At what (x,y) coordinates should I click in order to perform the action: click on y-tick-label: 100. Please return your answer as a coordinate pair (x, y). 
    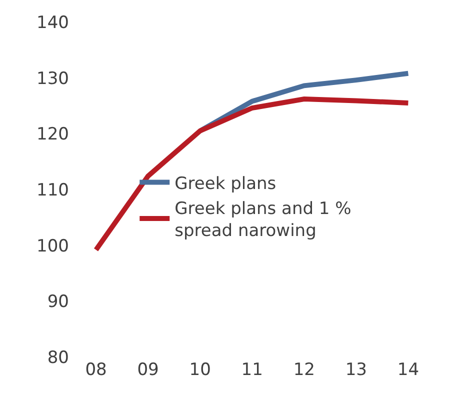
    Looking at the image, I should click on (52, 246).